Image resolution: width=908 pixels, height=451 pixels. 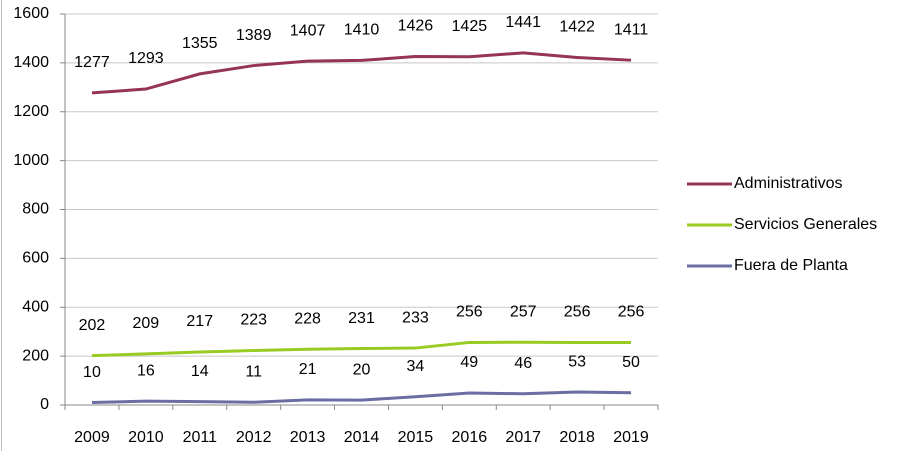 What do you see at coordinates (146, 437) in the screenshot?
I see `x-tick-label: 2010` at bounding box center [146, 437].